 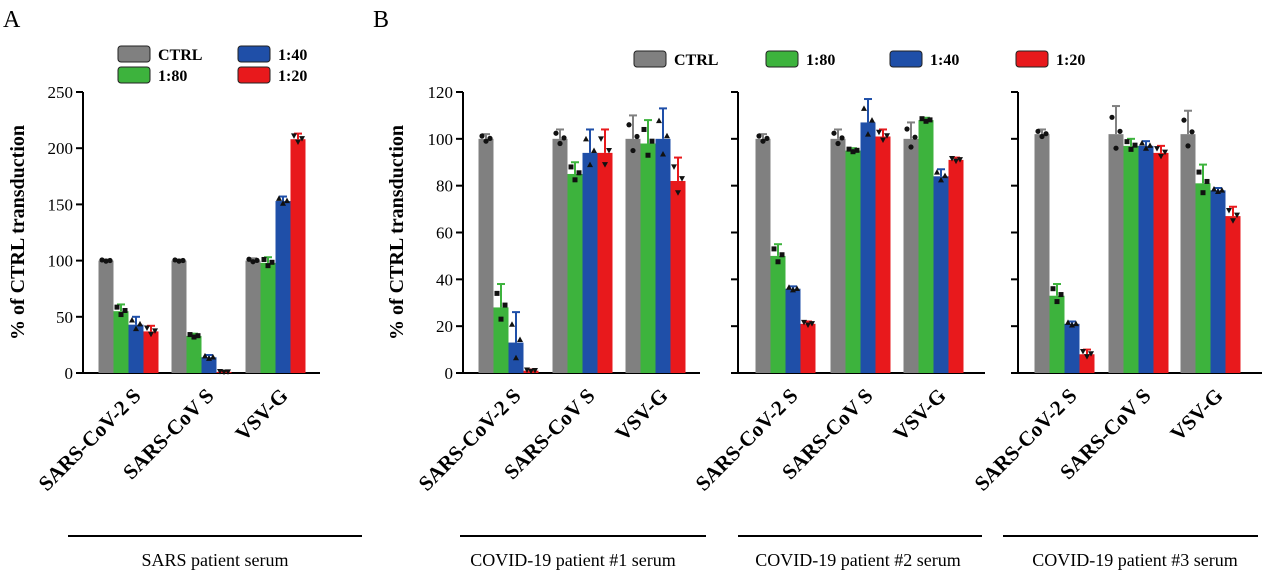 What do you see at coordinates (134, 54) in the screenshot?
I see `legend-swatch-ctrl-a` at bounding box center [134, 54].